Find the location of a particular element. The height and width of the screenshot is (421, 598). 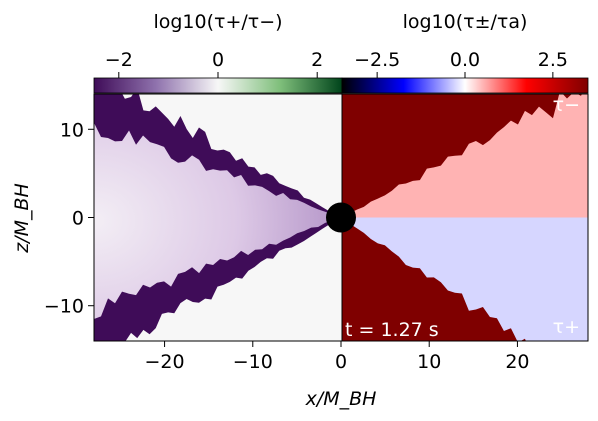

colorbar-right-title: log10(τ±/τa) is located at coordinates (465, 22).